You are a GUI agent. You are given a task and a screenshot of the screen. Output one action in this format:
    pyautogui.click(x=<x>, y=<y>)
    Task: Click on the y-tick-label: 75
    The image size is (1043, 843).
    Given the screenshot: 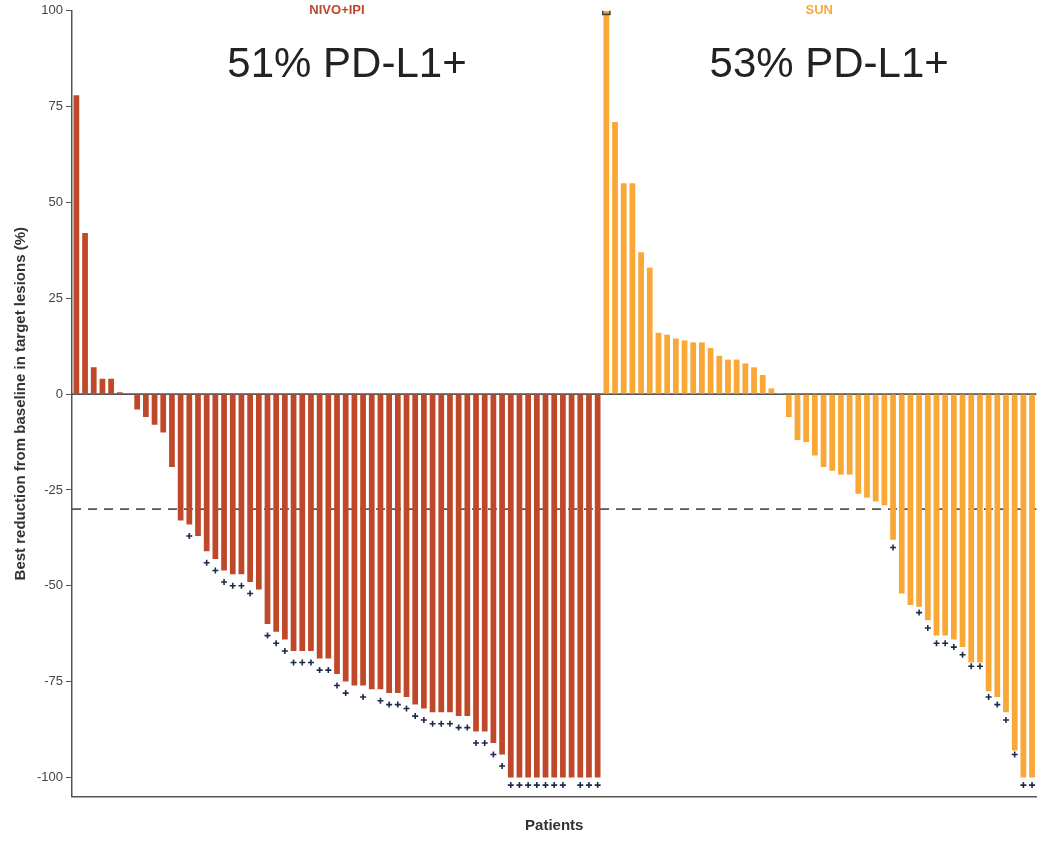 What is the action you would take?
    pyautogui.click(x=56, y=106)
    